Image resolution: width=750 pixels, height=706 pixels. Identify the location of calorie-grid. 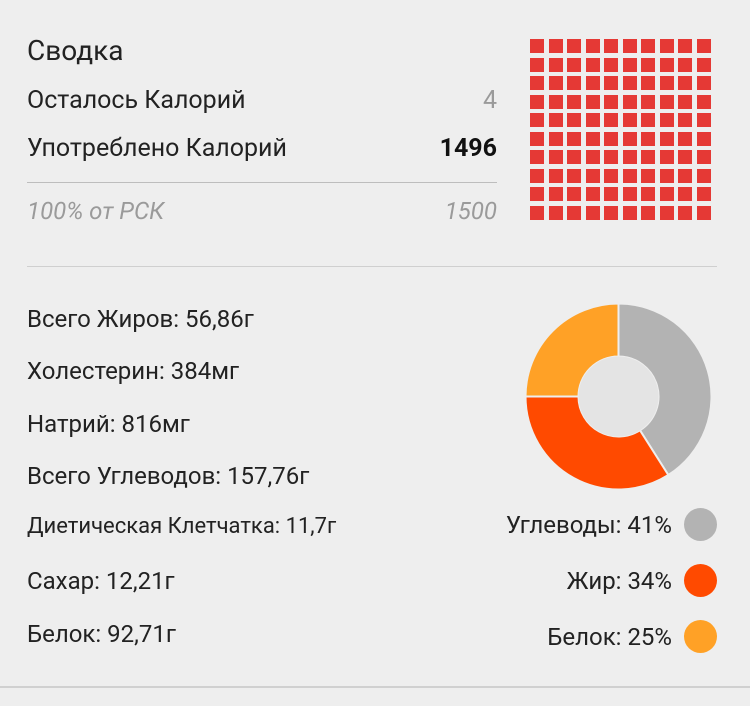
(620, 129).